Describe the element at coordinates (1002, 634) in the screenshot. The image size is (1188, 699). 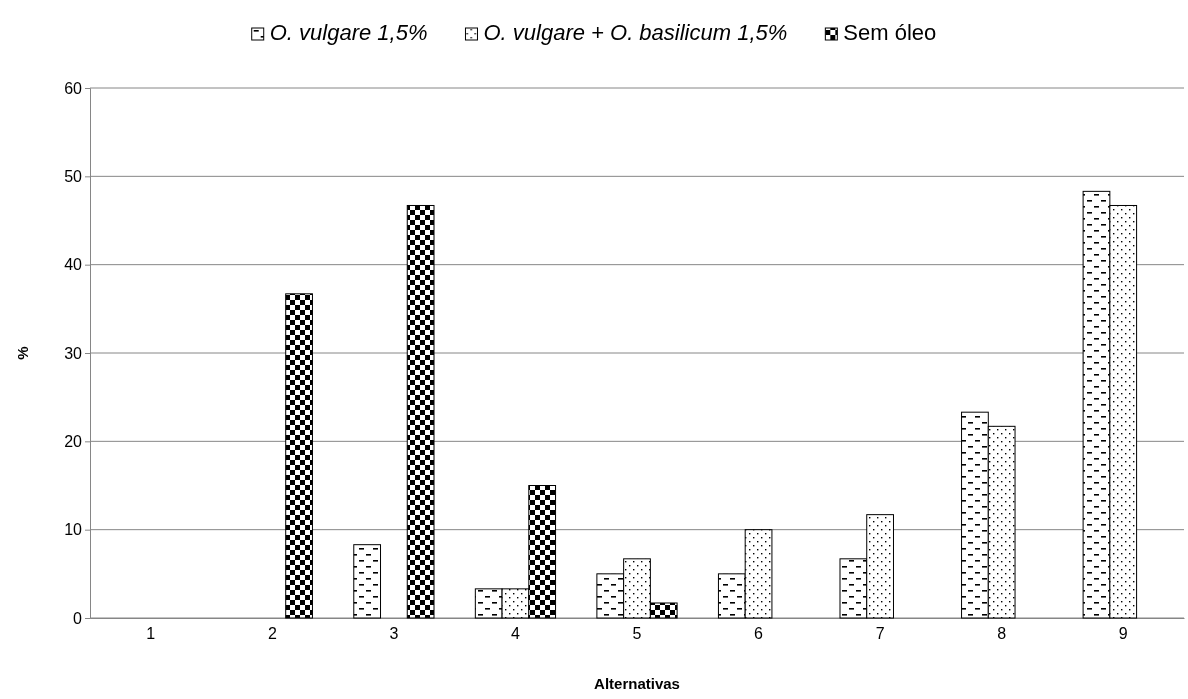
I see `x-tick-label: 8` at that location.